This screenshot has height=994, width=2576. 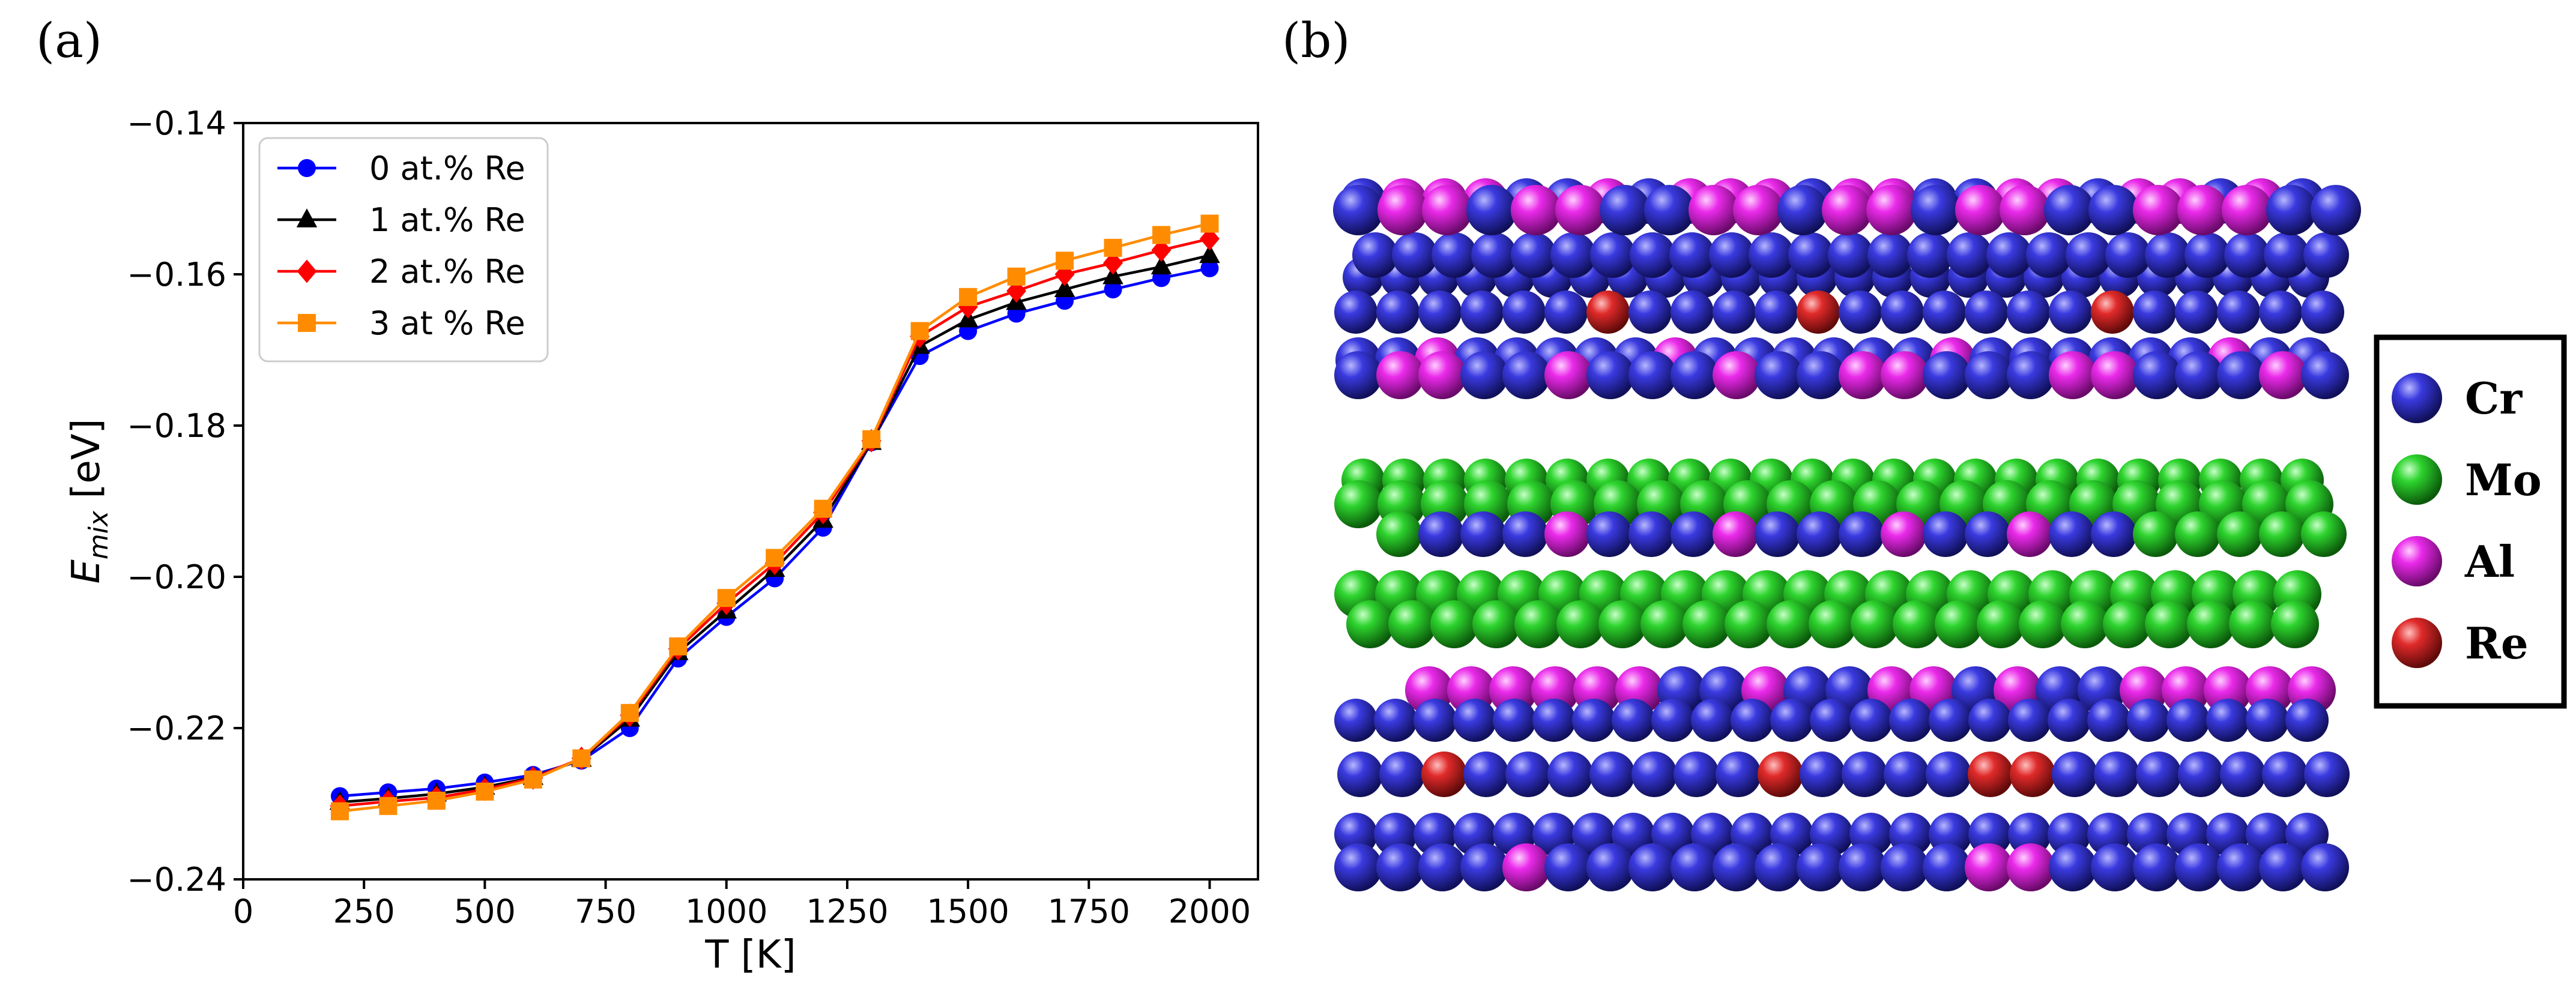 What do you see at coordinates (2460, 643) in the screenshot?
I see `element-key-item: Re` at bounding box center [2460, 643].